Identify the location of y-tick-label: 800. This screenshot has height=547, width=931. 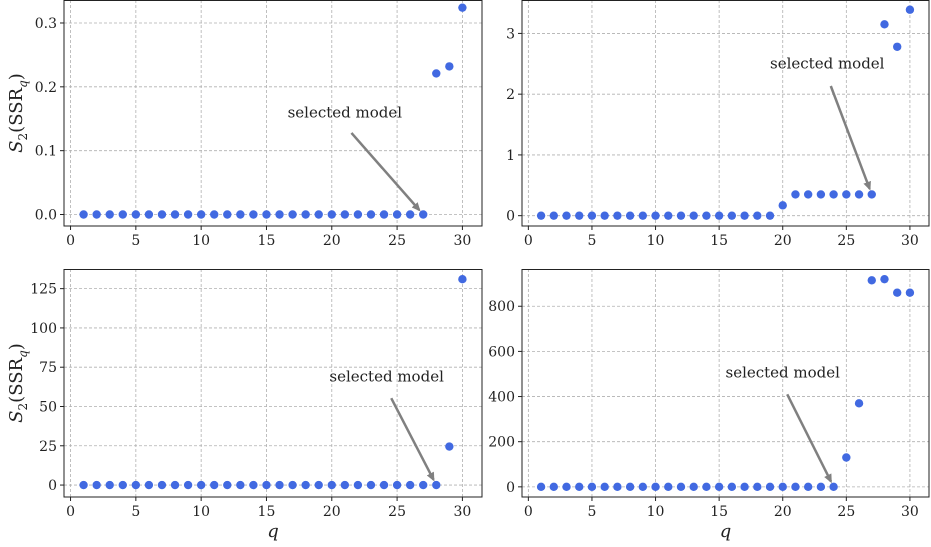
(501, 307).